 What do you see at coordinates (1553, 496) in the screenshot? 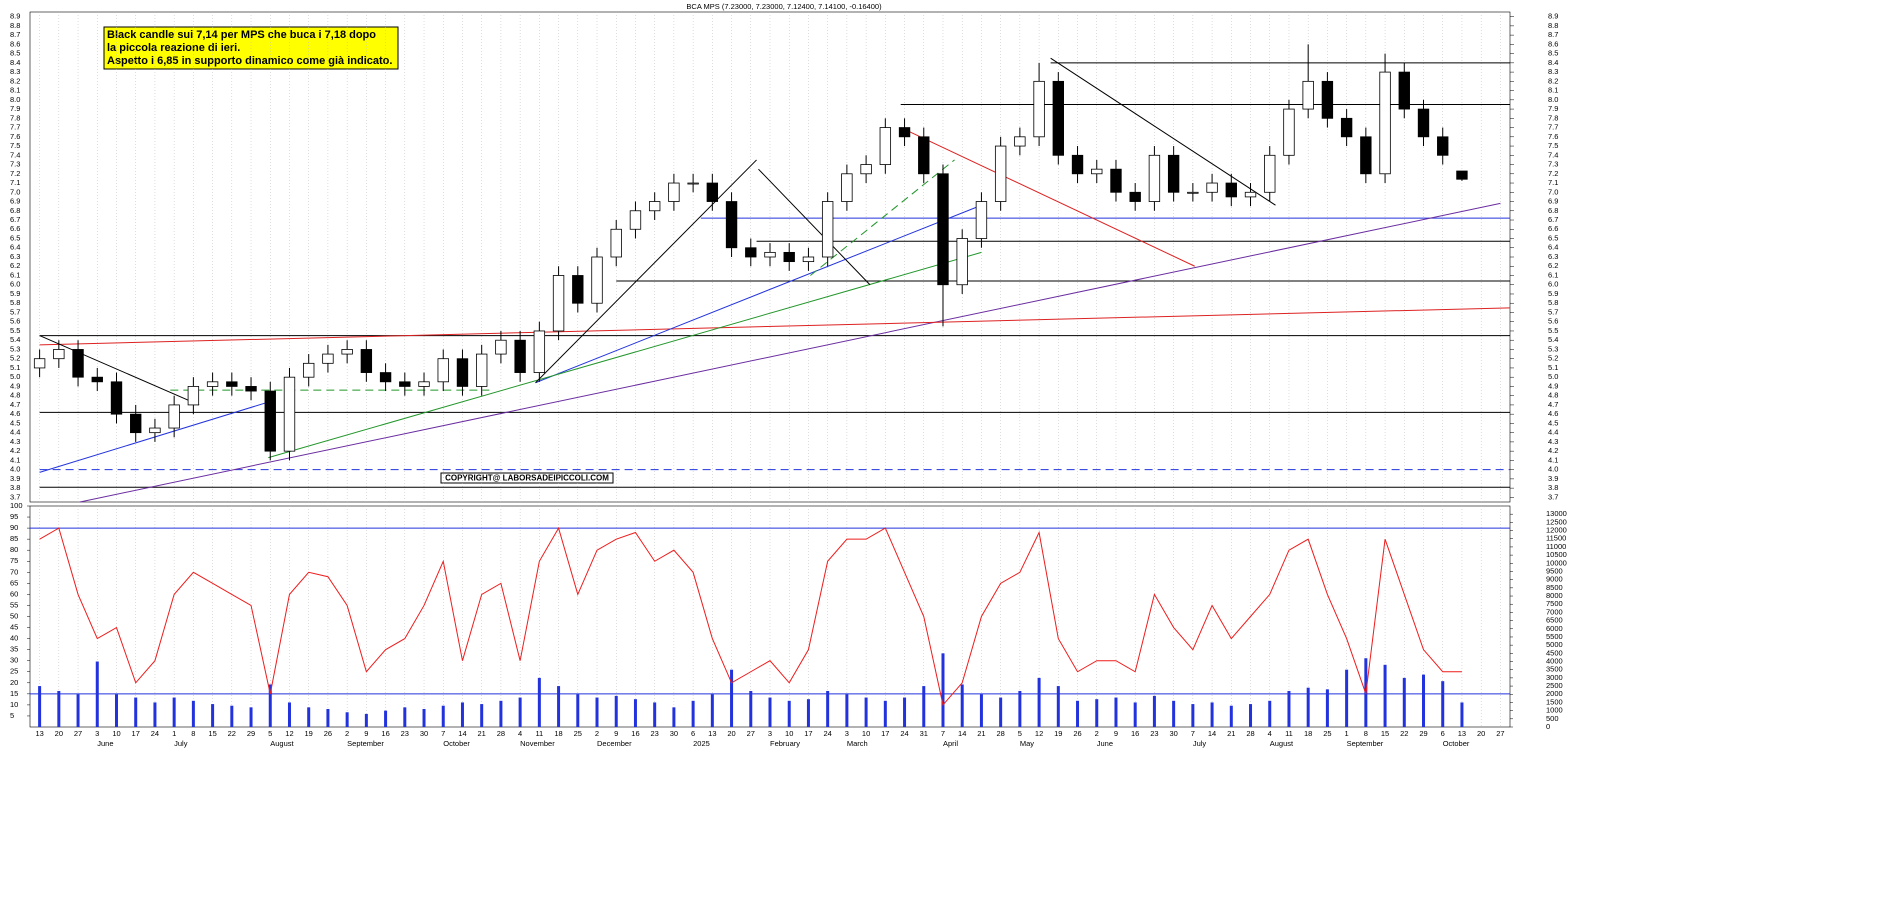
I see `y-tick-label: 3.7` at bounding box center [1553, 496].